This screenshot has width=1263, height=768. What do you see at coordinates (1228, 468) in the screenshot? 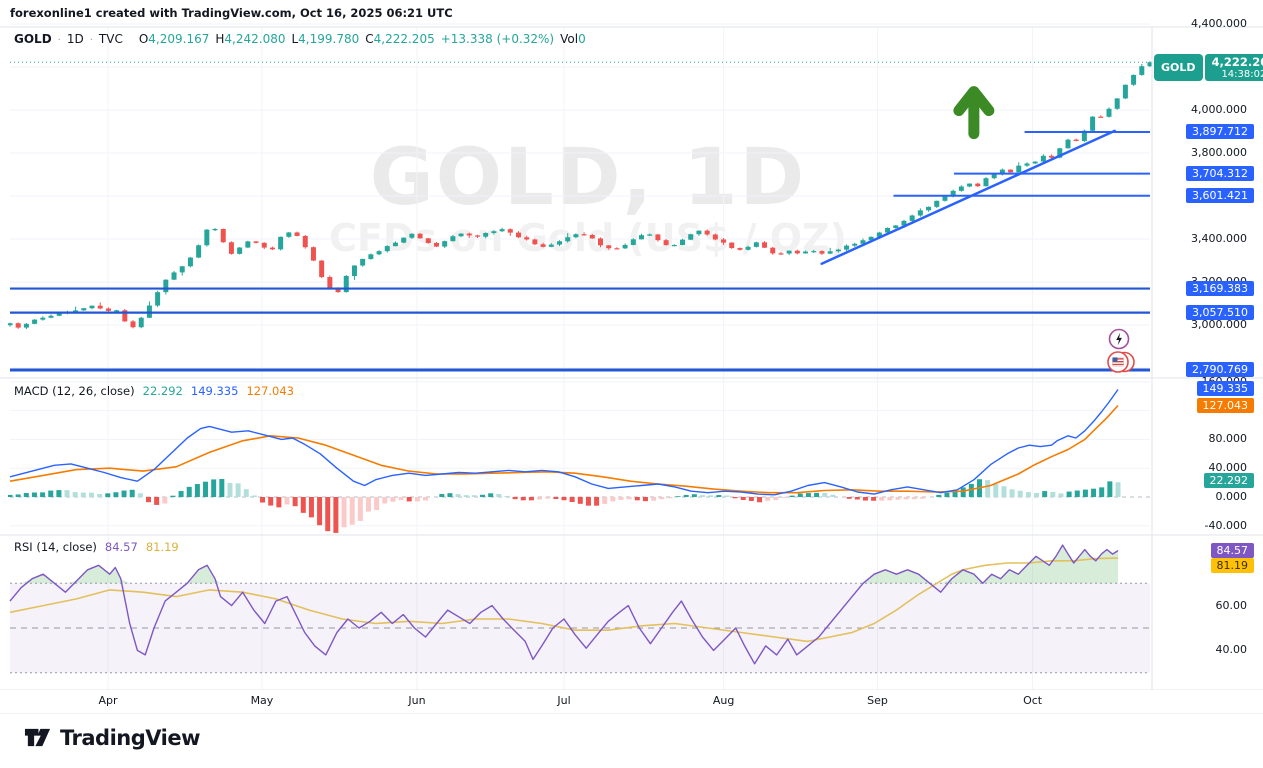
I see `macd-tick-label: 40.000` at bounding box center [1228, 468].